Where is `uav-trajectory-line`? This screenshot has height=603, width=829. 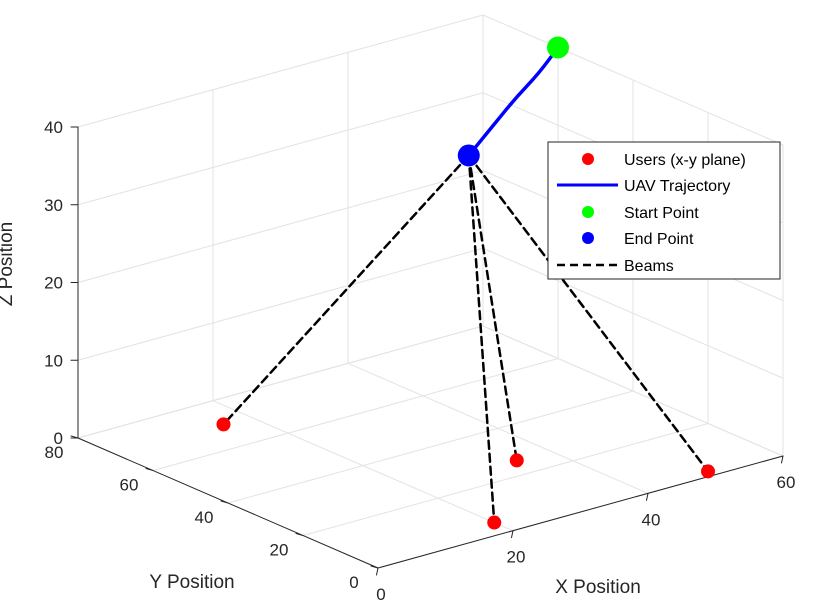 uav-trajectory-line is located at coordinates (513, 101).